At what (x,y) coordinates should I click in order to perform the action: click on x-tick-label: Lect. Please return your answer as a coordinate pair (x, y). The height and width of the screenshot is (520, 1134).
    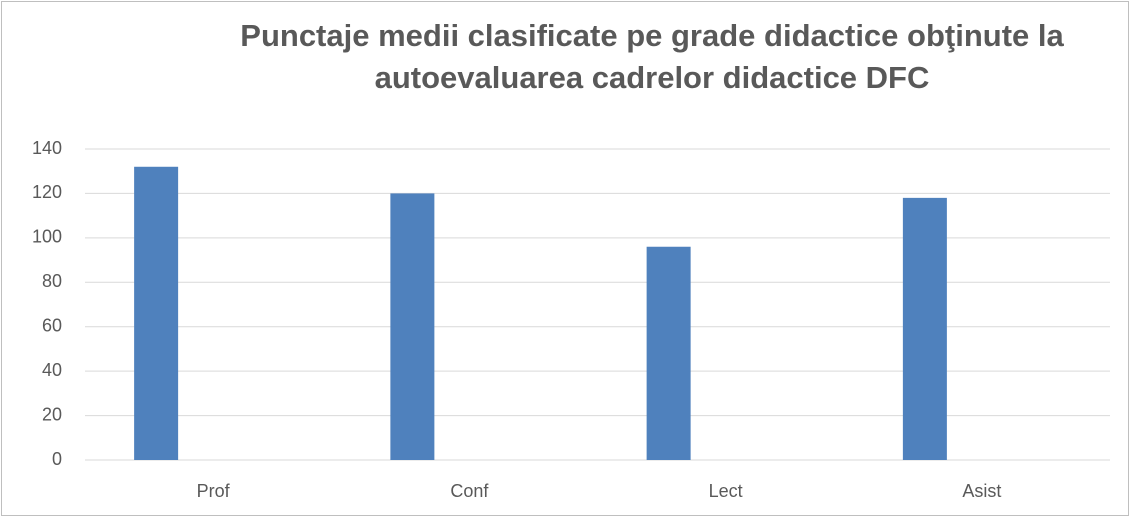
    Looking at the image, I should click on (726, 491).